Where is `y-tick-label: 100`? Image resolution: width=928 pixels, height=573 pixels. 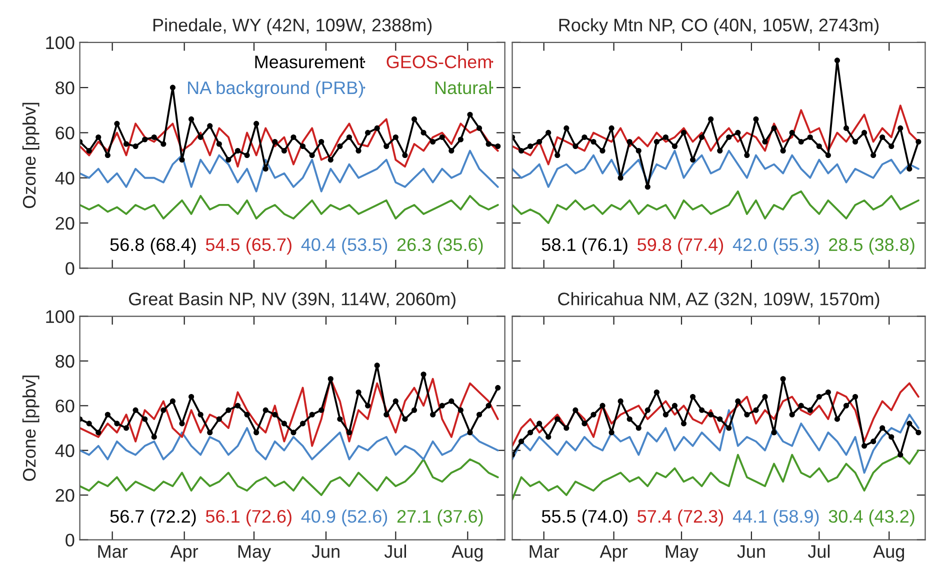 y-tick-label: 100 is located at coordinates (60, 317).